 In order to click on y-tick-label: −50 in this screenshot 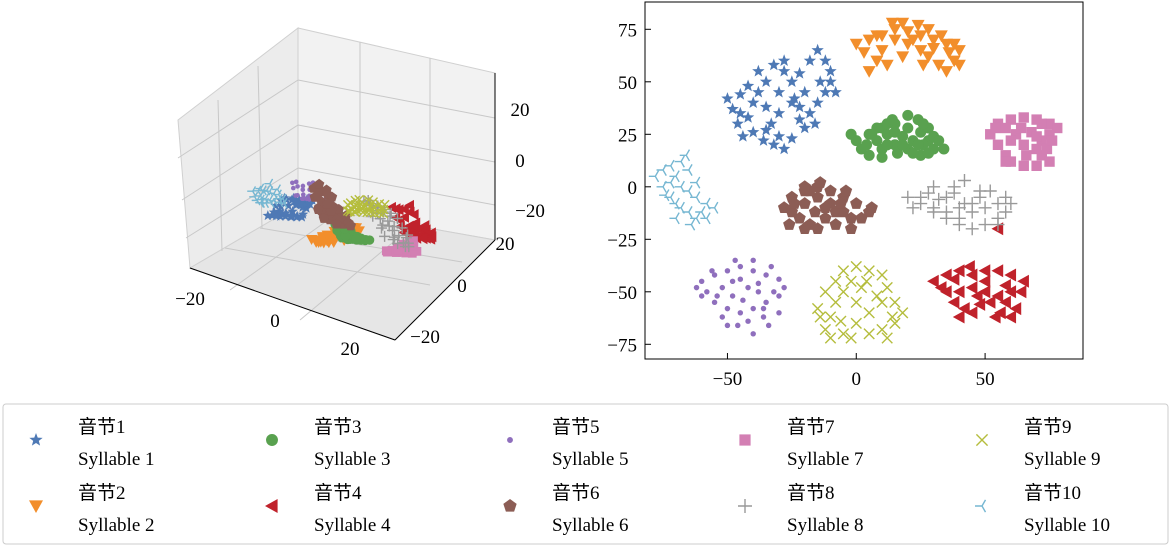, I will do `click(622, 293)`.